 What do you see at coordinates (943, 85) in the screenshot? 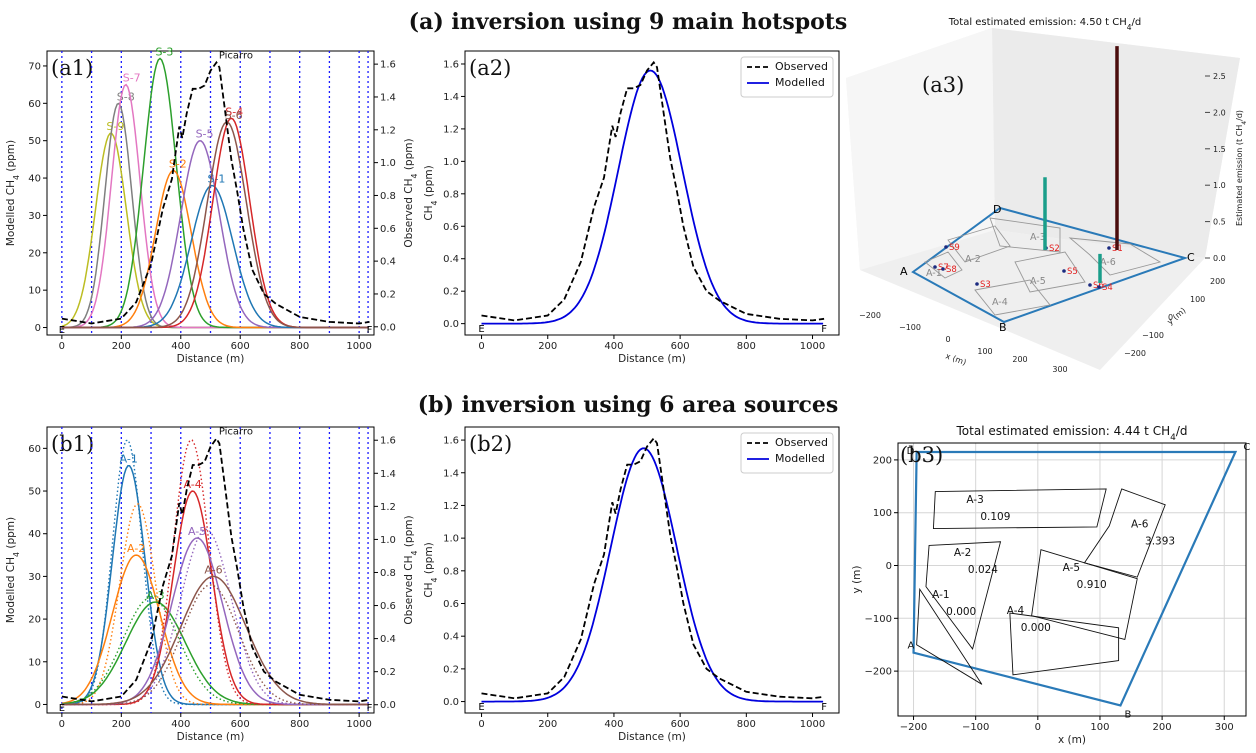
I see `panel-label-a3: (a3)` at bounding box center [943, 85].